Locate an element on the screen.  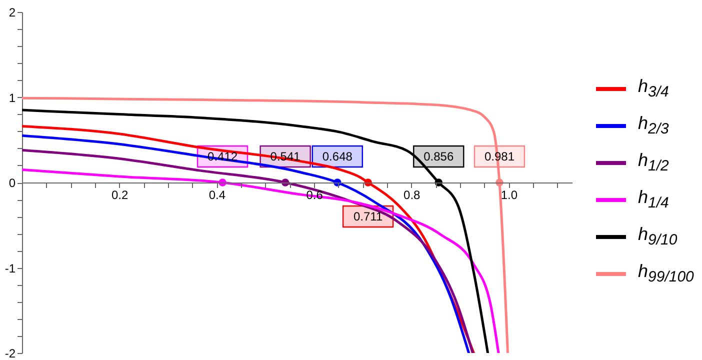
annotation: 0.981 is located at coordinates (499, 157).